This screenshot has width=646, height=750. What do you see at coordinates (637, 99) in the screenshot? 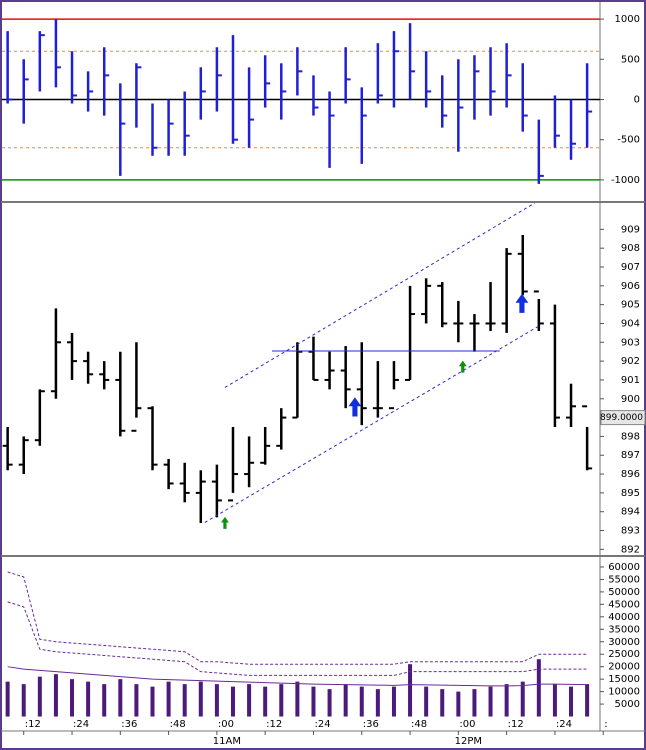
I see `y-tick-label: 0` at bounding box center [637, 99].